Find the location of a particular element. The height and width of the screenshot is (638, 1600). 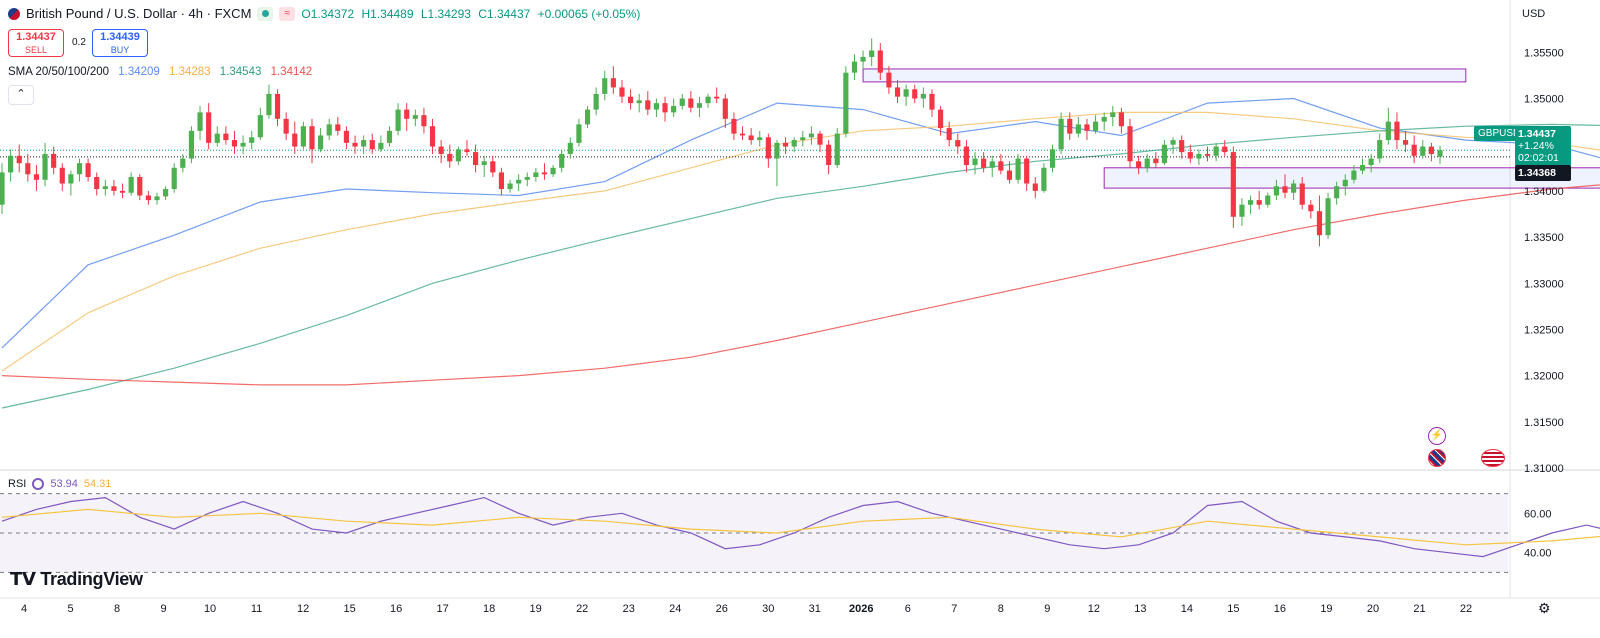

time-tick-label: 4 is located at coordinates (24, 609).